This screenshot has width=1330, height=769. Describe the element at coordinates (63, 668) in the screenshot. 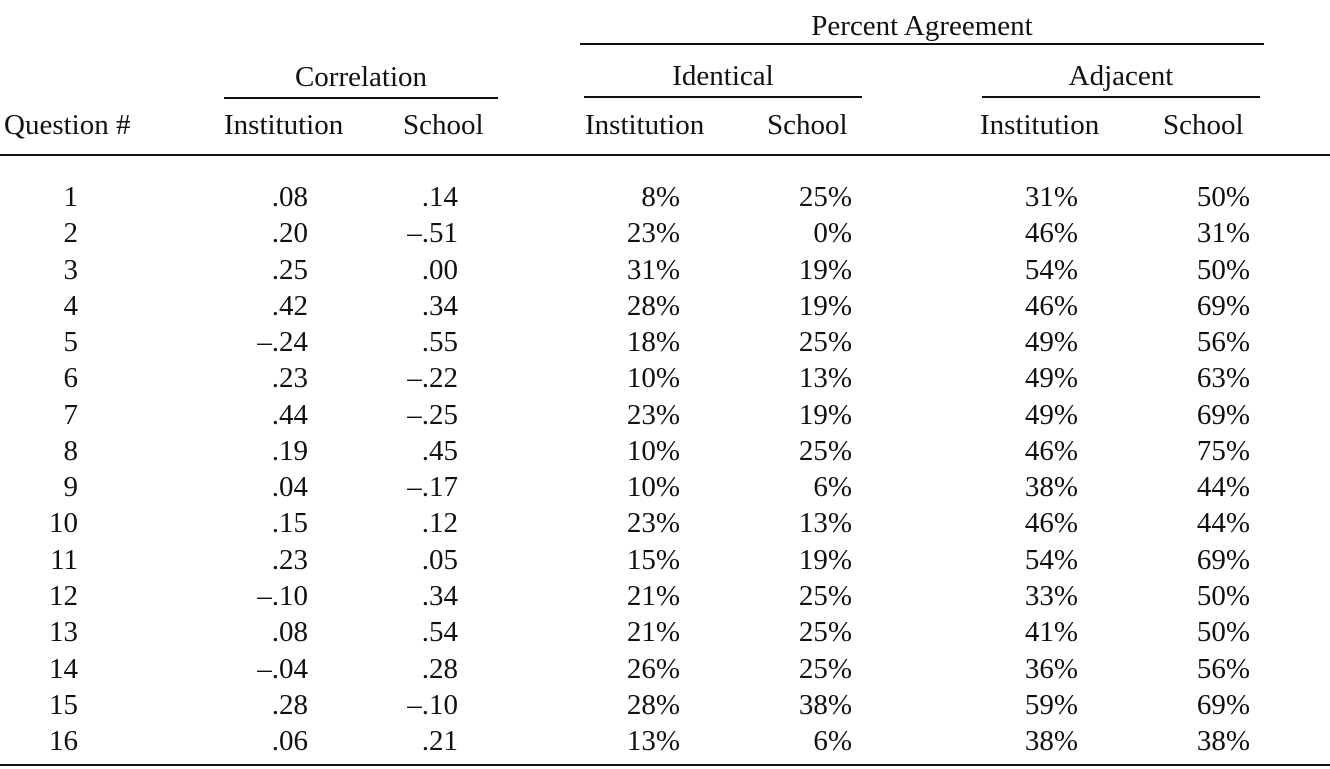

I see `cell-question: 14` at that location.